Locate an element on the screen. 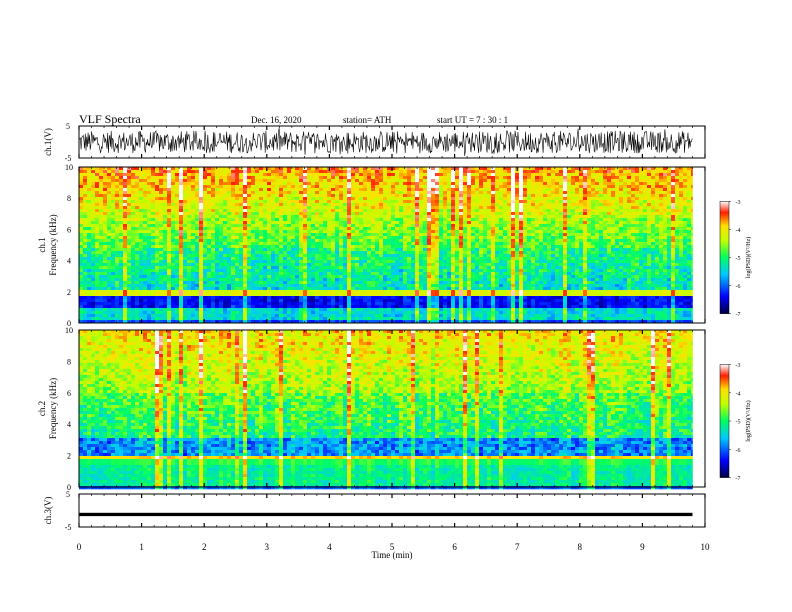  ch2-colorbar-label: log(PSD)(V²/Hz) is located at coordinates (748, 420).